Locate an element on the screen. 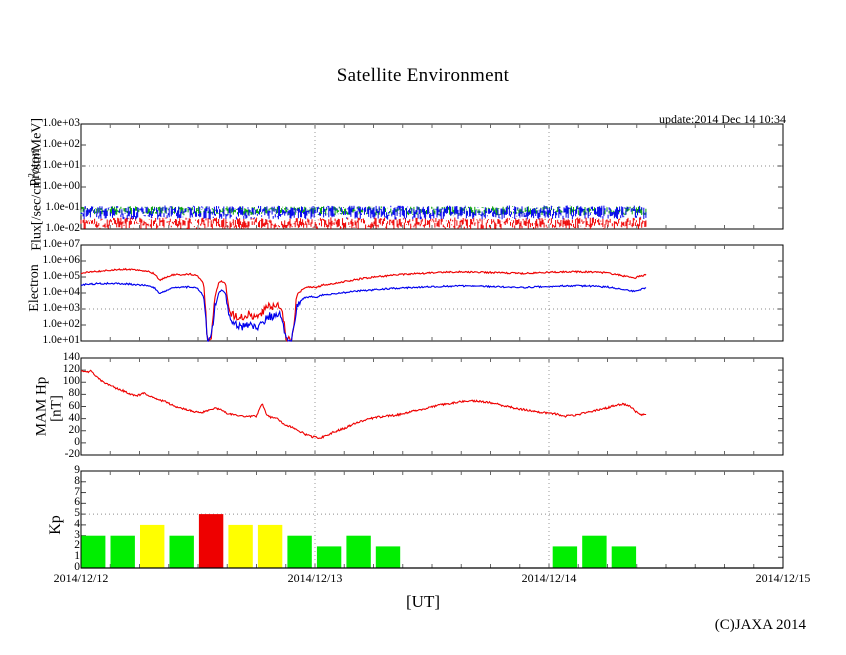  ytick-label: 40 is located at coordinates (74, 417).